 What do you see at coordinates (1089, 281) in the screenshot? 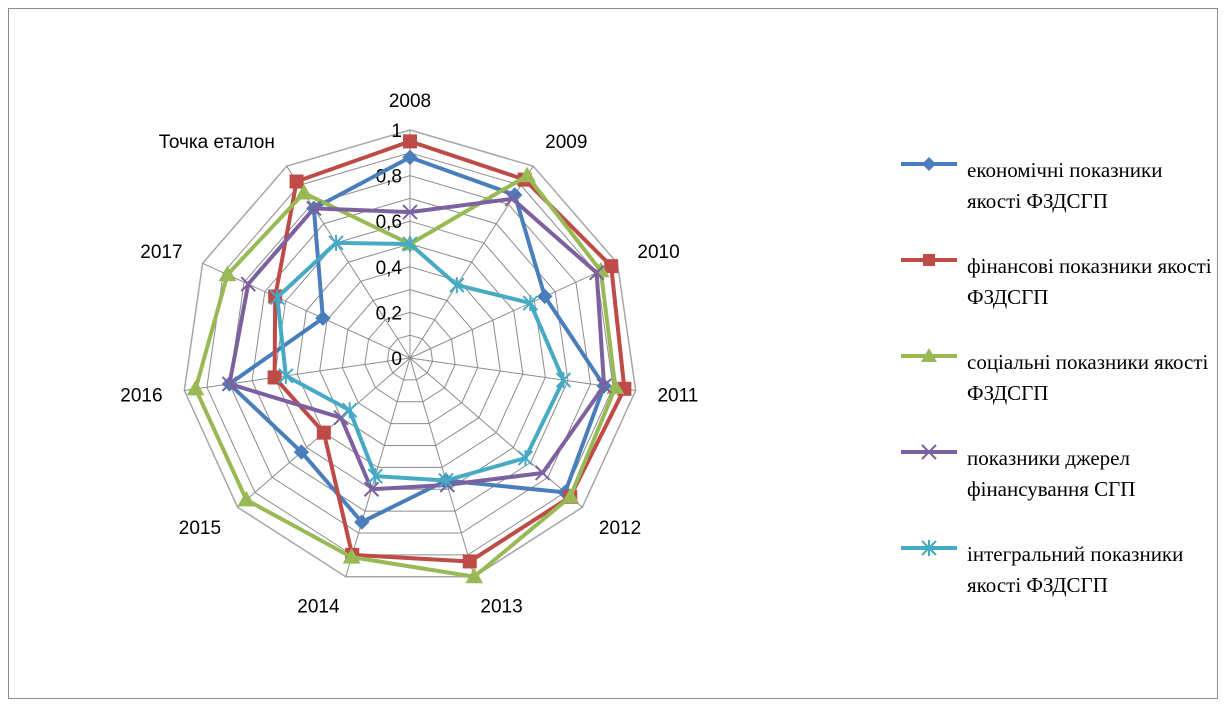
I see `legend-label: фінансові показники якості ФЗДСГП` at bounding box center [1089, 281].